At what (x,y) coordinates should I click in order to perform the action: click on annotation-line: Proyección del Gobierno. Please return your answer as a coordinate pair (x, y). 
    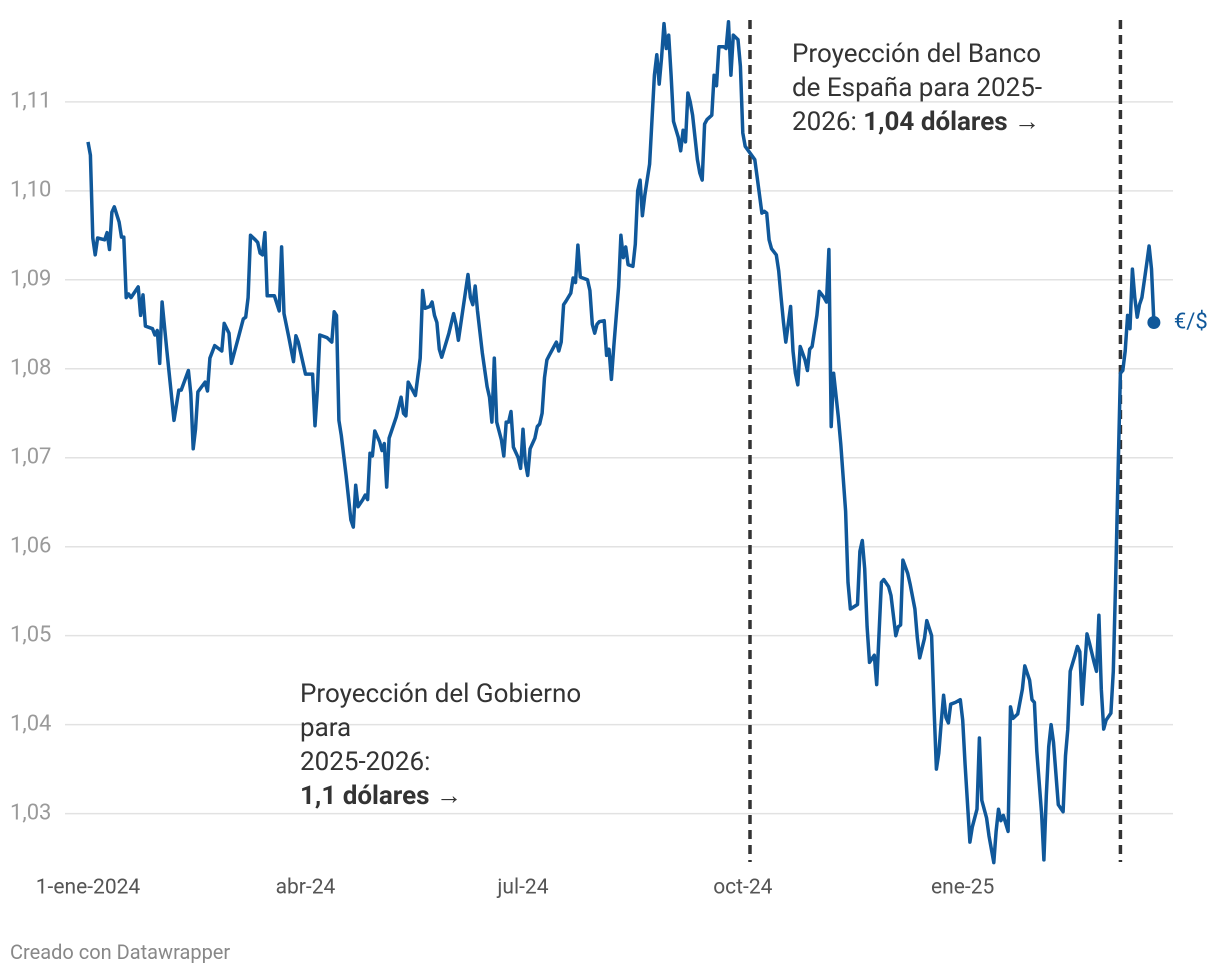
    Looking at the image, I should click on (441, 694).